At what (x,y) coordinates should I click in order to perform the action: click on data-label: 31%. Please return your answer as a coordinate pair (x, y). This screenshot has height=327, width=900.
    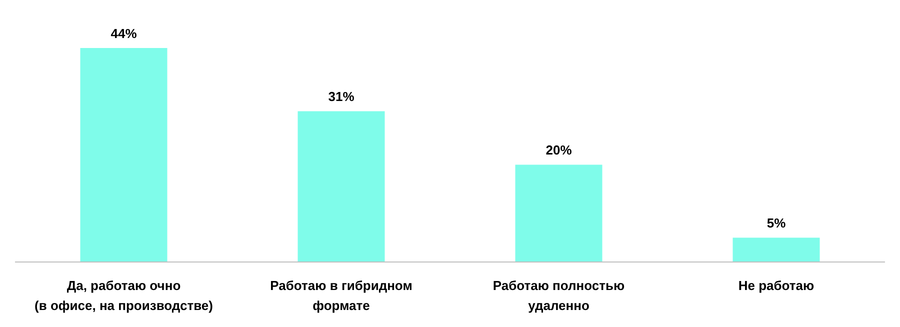
    Looking at the image, I should click on (341, 96).